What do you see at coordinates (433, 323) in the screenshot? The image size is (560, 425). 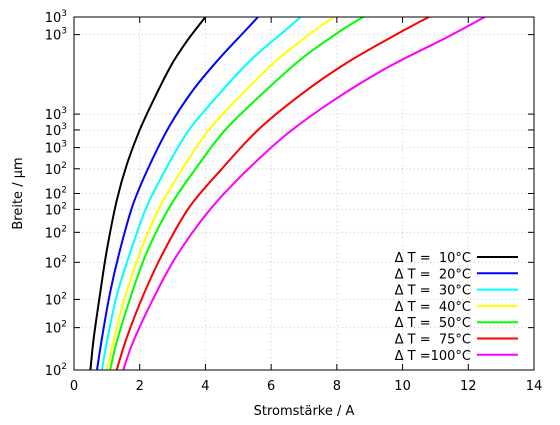 I see `legend-label: Δ T = 50°C` at bounding box center [433, 323].